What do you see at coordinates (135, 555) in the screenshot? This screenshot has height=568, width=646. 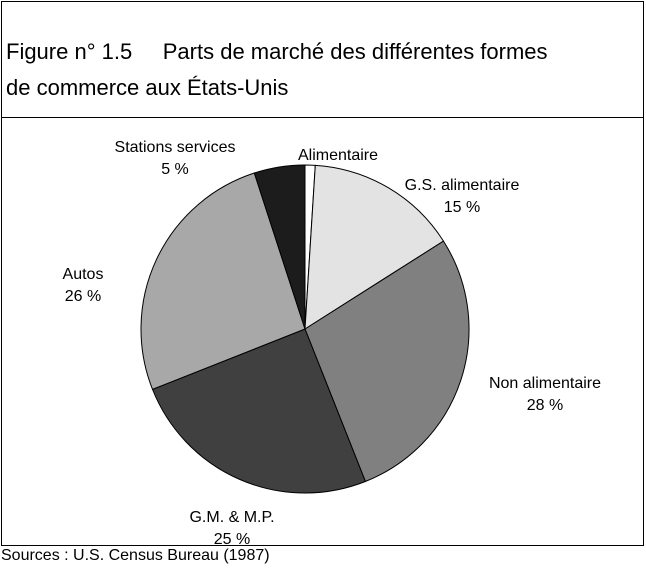 I see `source-note: Sources : U.S. Census Bureau (1987)` at bounding box center [135, 555].